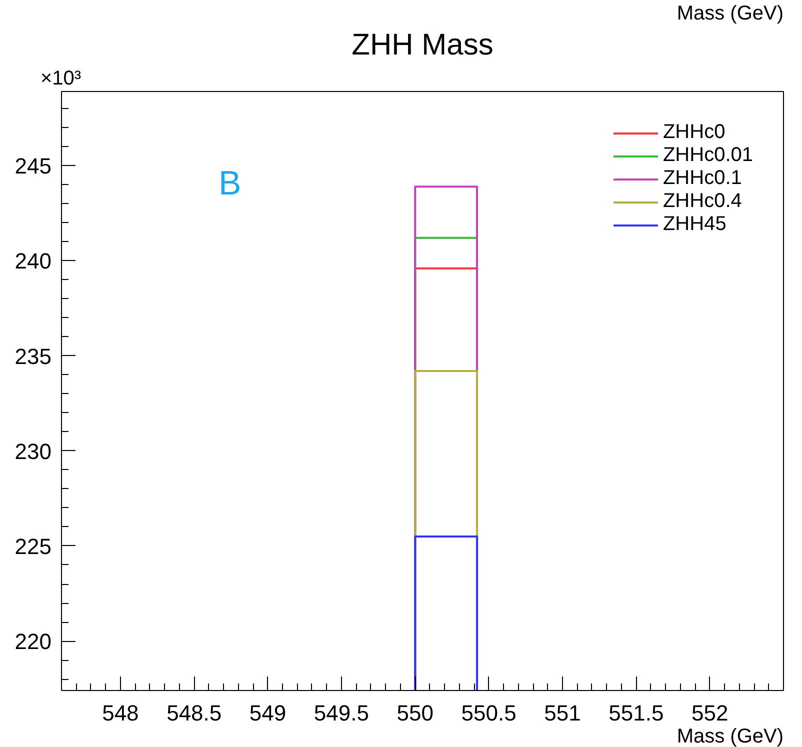 The width and height of the screenshot is (802, 747). I want to click on x-axis-title: Mass (GeV), so click(730, 736).